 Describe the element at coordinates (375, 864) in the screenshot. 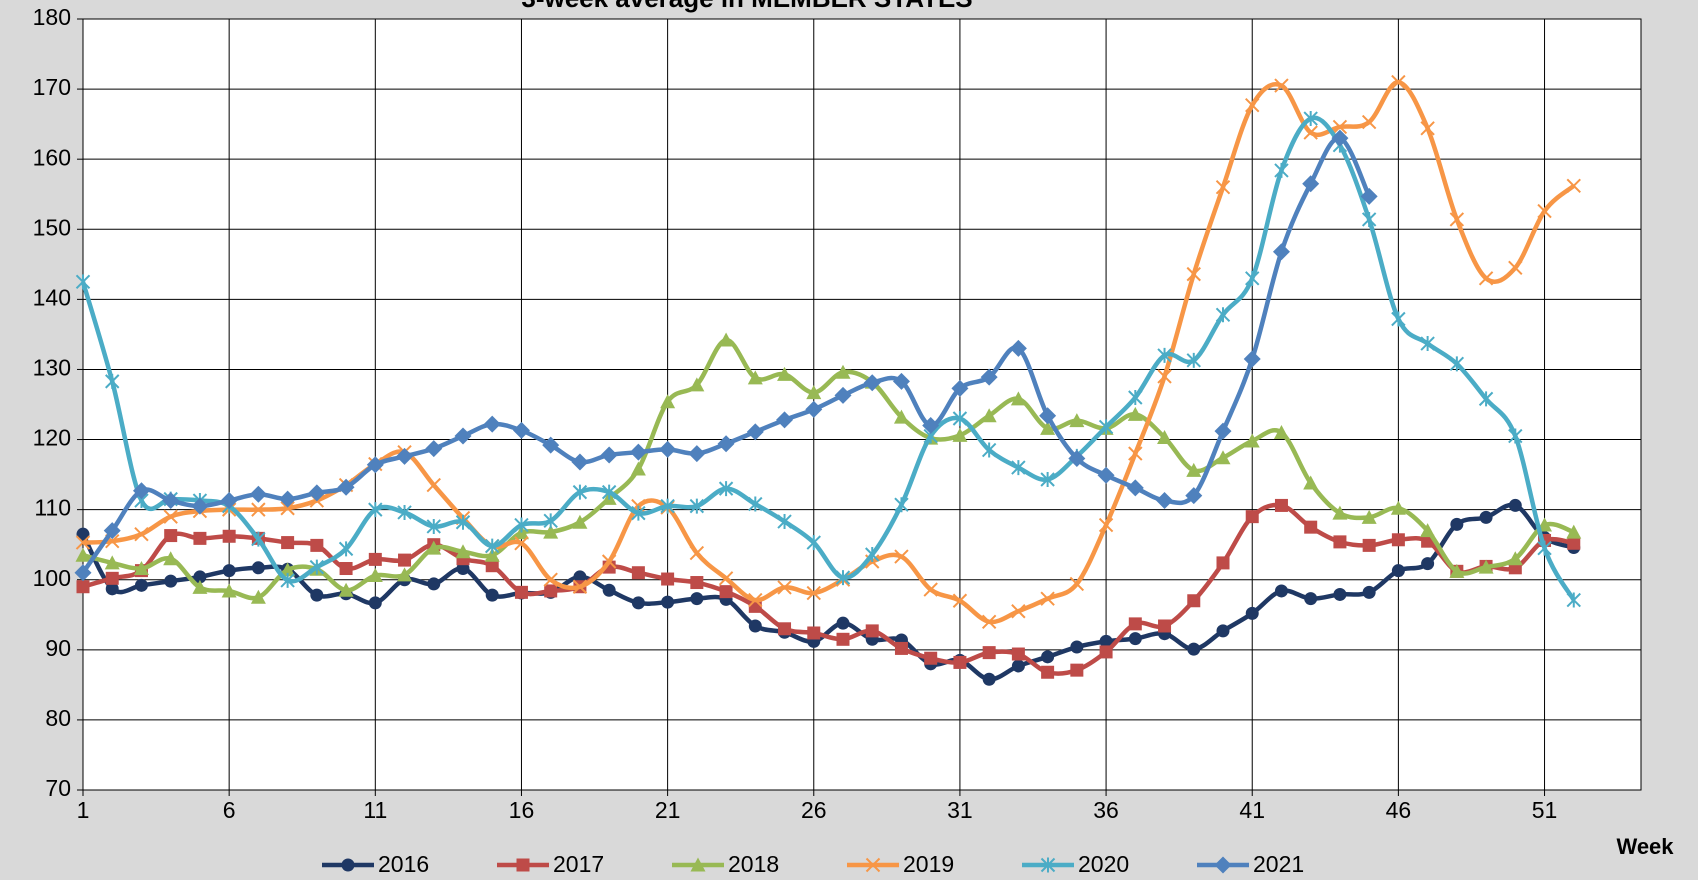

I see `legend-item: 2016` at that location.